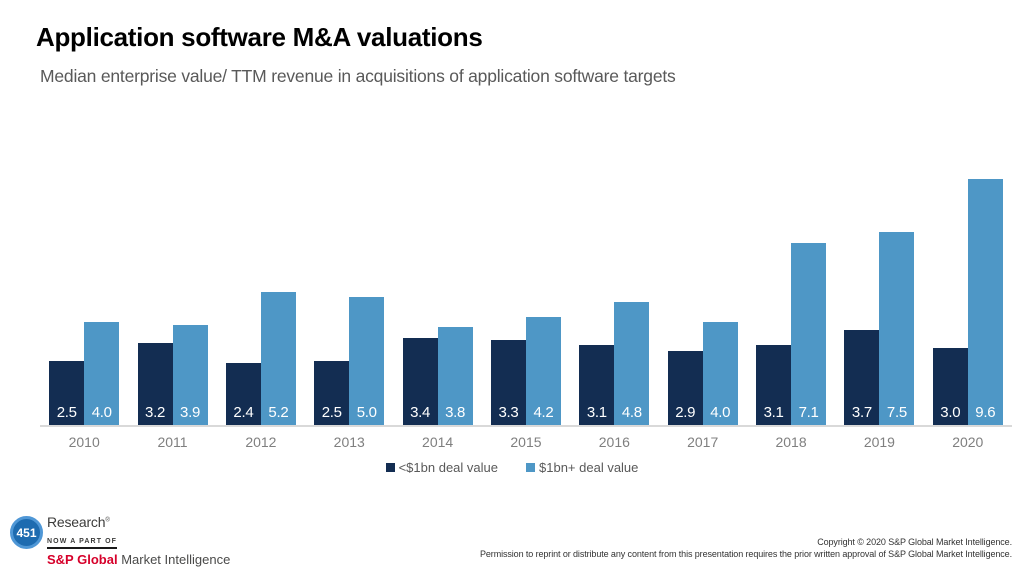  I want to click on logo-tagline: NOW A PART OF, so click(82, 542).